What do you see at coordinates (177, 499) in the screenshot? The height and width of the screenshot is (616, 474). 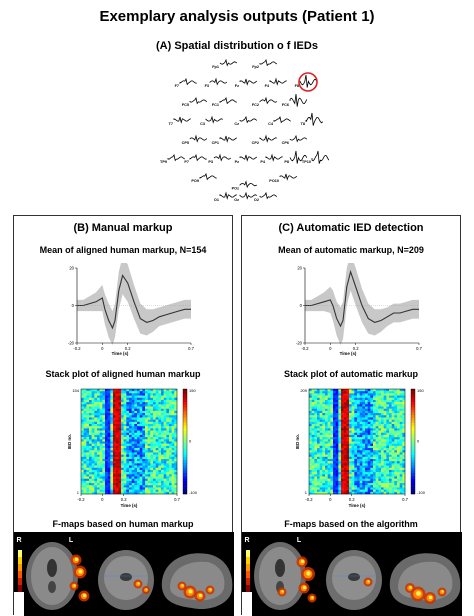 I see `x-tick-label: 0.7` at bounding box center [177, 499].